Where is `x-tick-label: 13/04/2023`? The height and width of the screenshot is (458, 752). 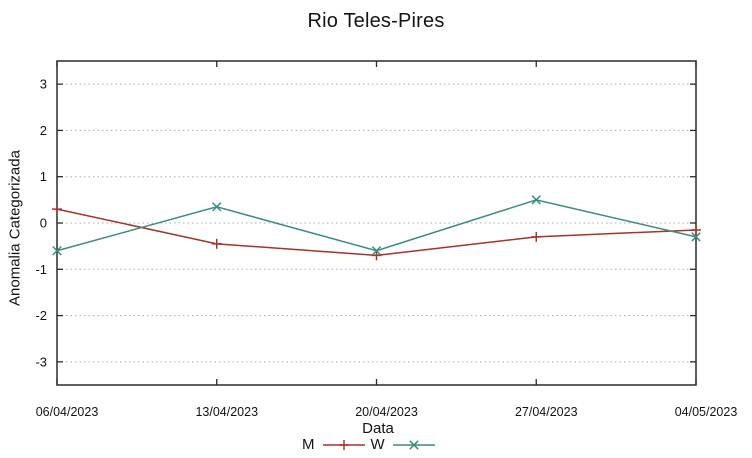
x-tick-label: 13/04/2023 is located at coordinates (226, 412).